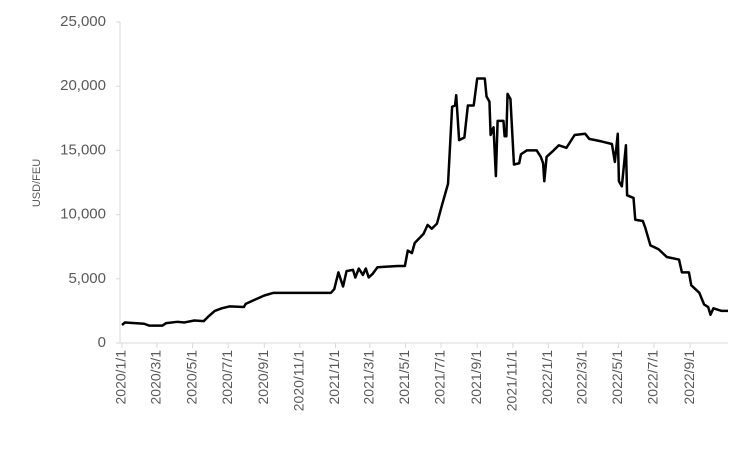 The image size is (750, 450). I want to click on x-tick-label: 2020/5/1, so click(191, 377).